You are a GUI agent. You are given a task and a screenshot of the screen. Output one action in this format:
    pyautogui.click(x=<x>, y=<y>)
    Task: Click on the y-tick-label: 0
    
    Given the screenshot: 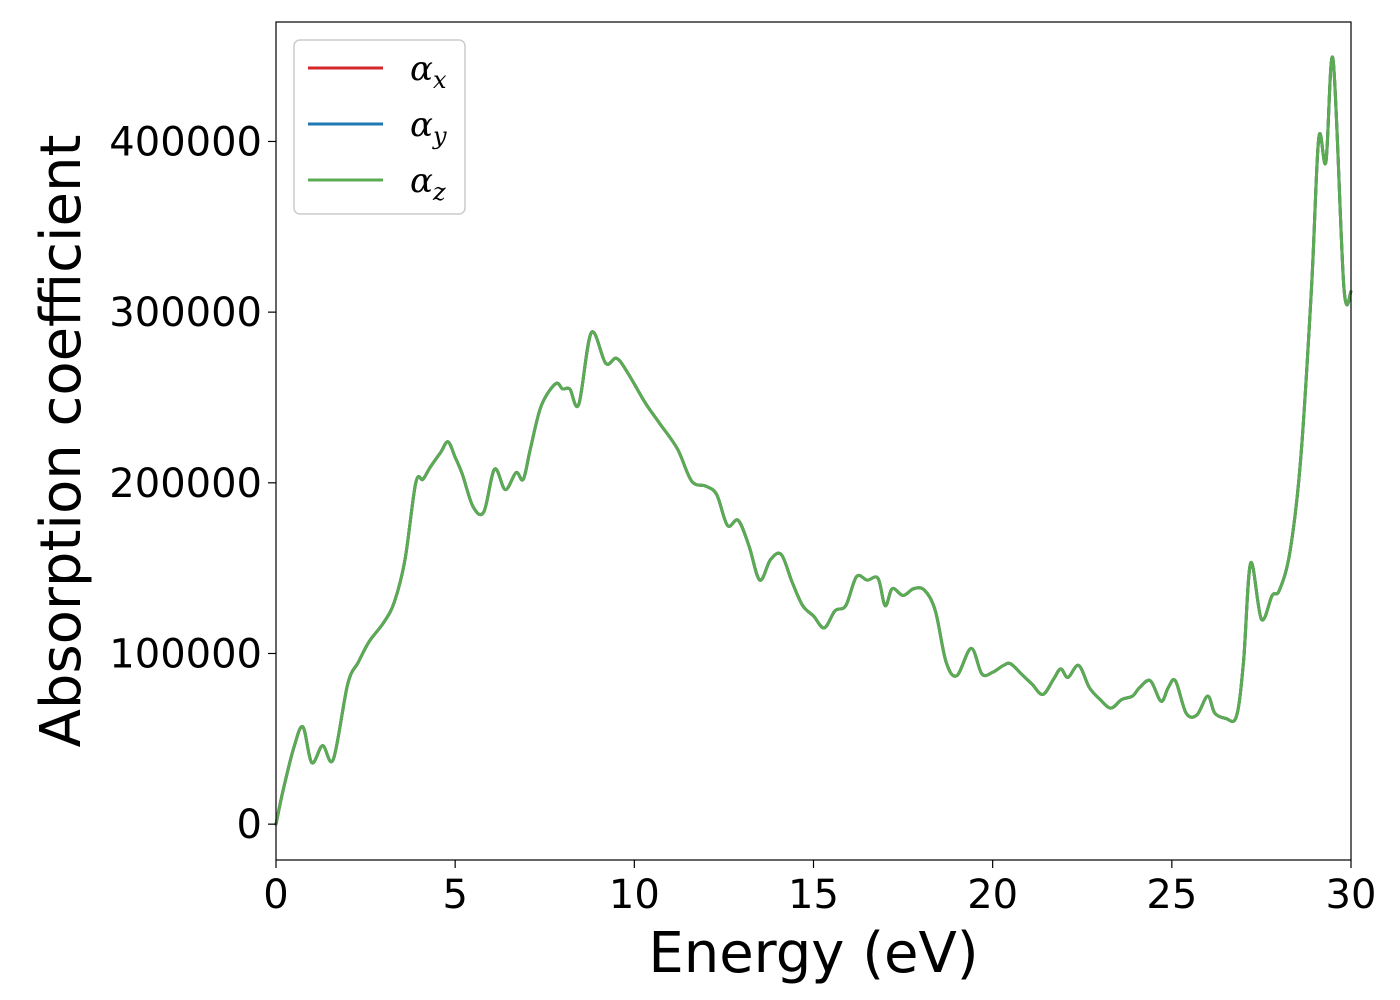 What is the action you would take?
    pyautogui.click(x=249, y=825)
    